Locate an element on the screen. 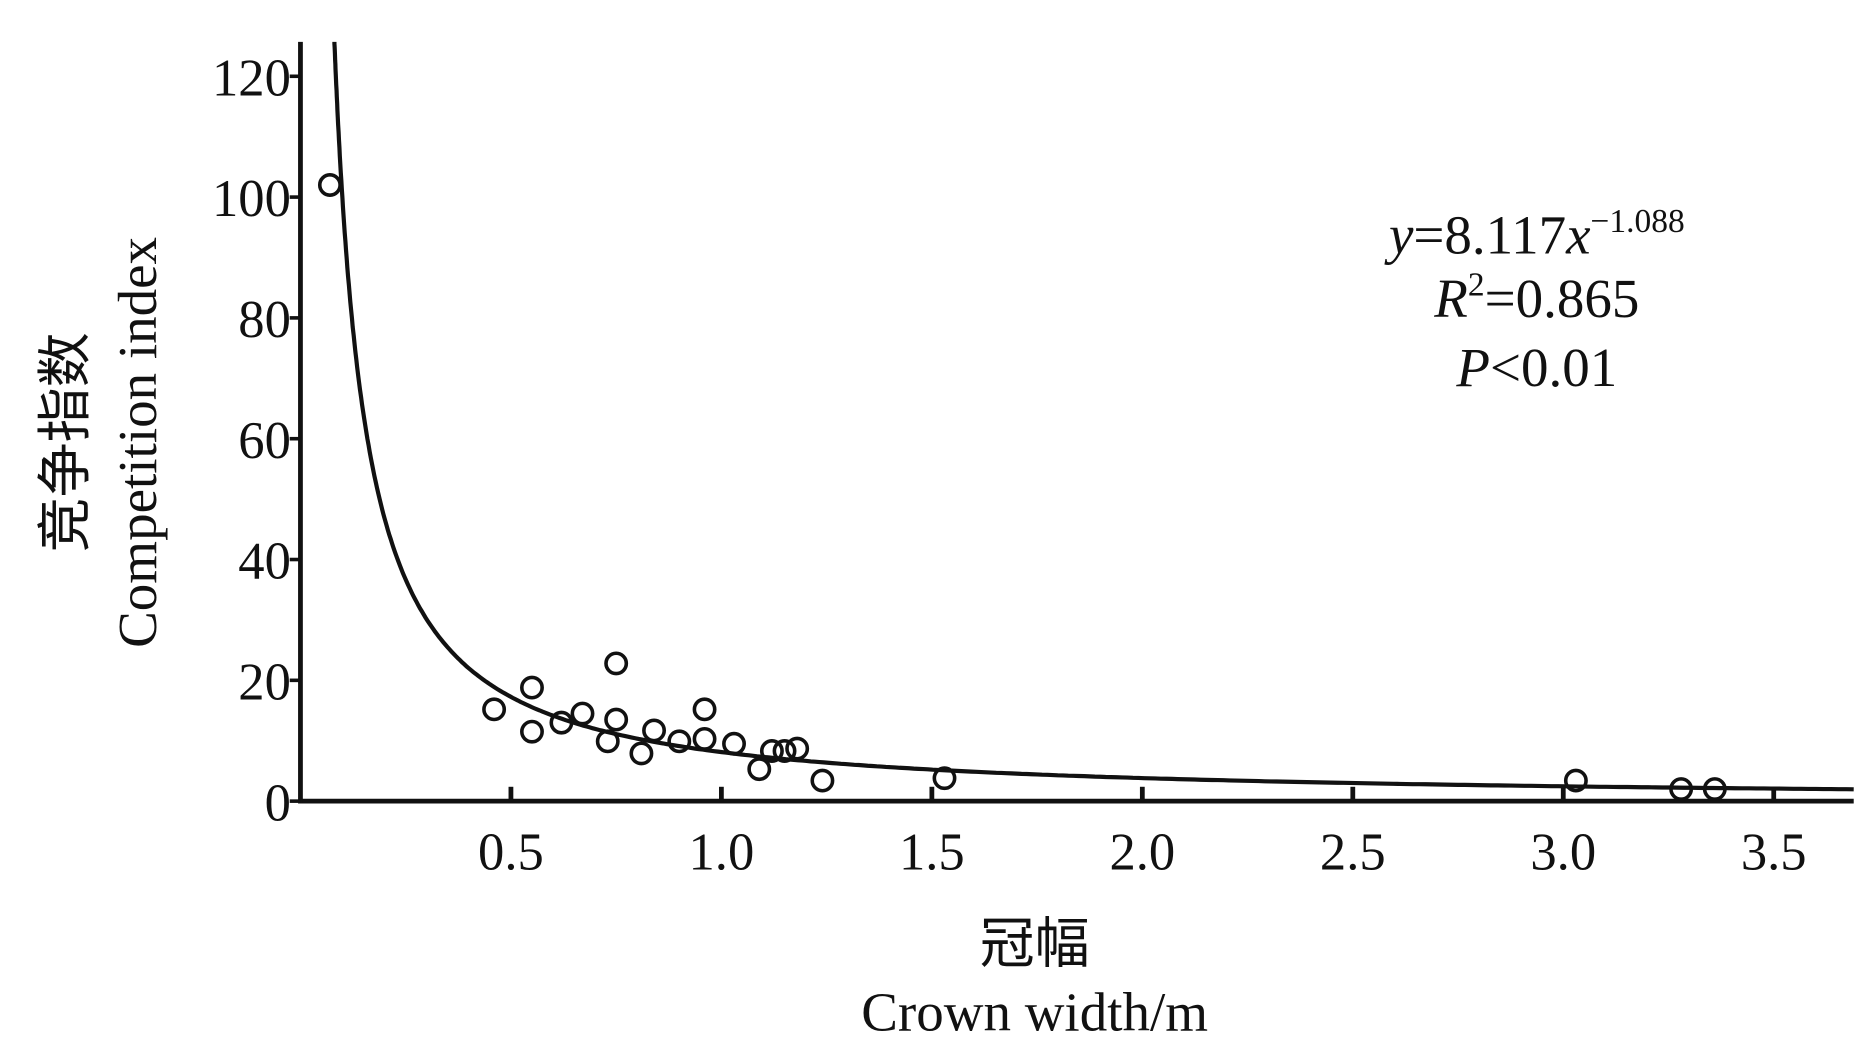 The image size is (1866, 1063). annotation: y=8.117x−1.088 R2=0.865 P<0.01 is located at coordinates (1534, 300).